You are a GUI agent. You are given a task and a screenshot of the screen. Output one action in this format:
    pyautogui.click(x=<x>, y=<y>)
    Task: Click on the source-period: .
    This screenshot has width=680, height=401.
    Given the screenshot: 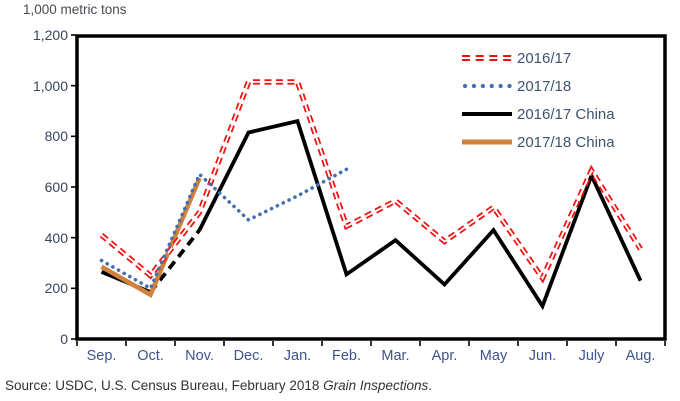 What is the action you would take?
    pyautogui.click(x=430, y=385)
    